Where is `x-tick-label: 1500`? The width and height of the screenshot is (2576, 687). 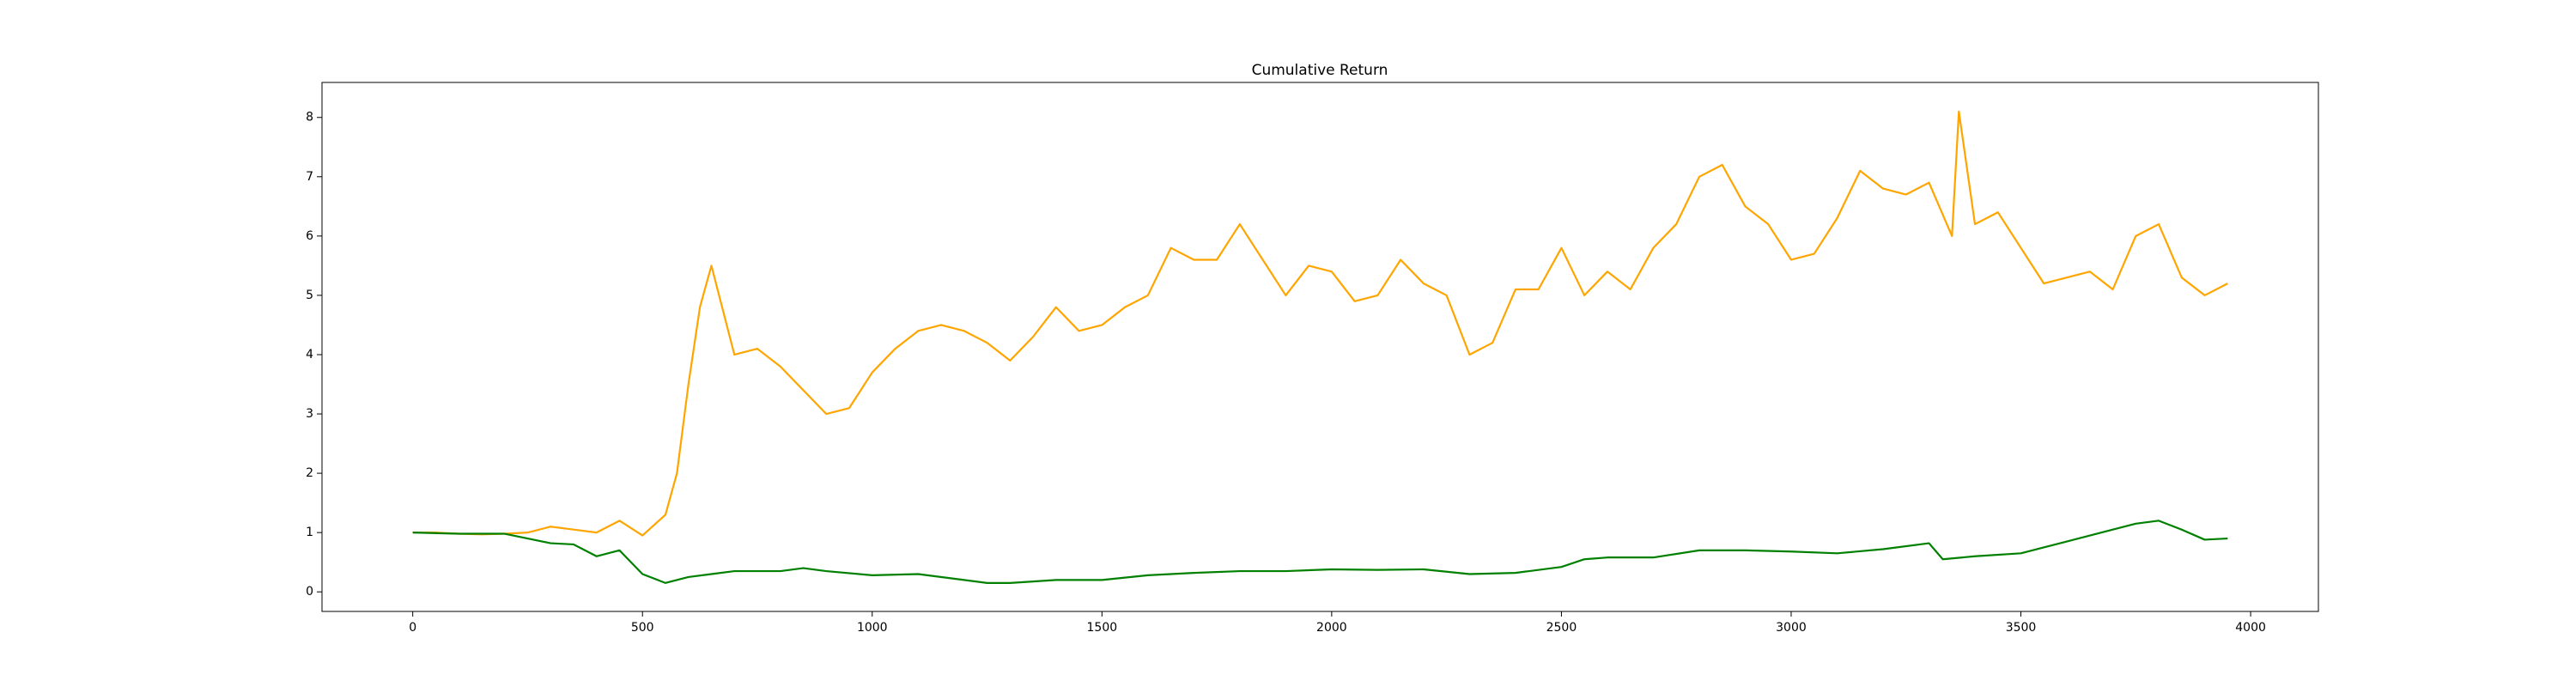
x-tick-label: 1500 is located at coordinates (1102, 628).